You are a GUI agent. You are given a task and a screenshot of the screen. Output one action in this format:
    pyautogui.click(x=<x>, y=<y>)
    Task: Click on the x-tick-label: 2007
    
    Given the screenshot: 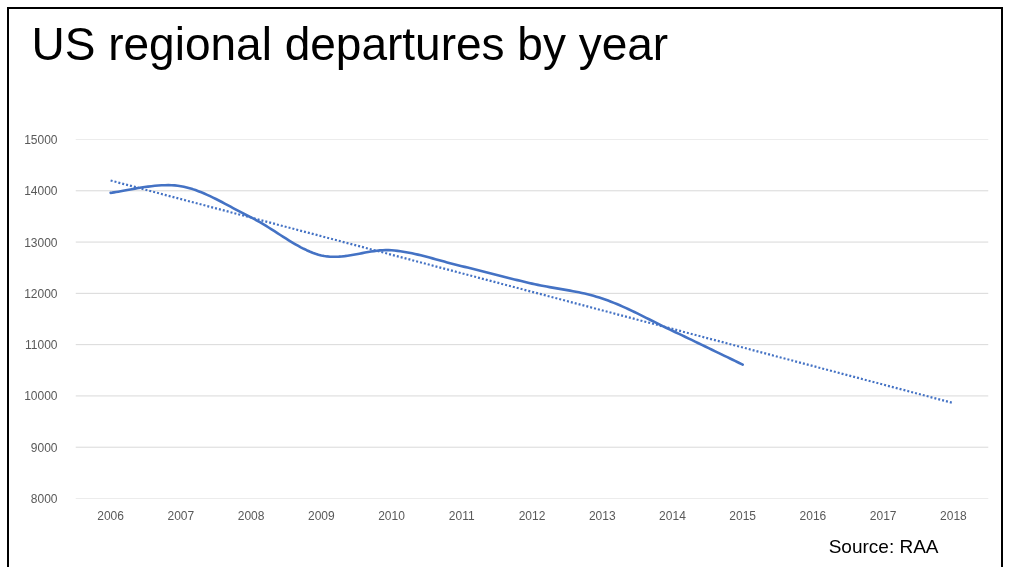 What is the action you would take?
    pyautogui.click(x=181, y=515)
    